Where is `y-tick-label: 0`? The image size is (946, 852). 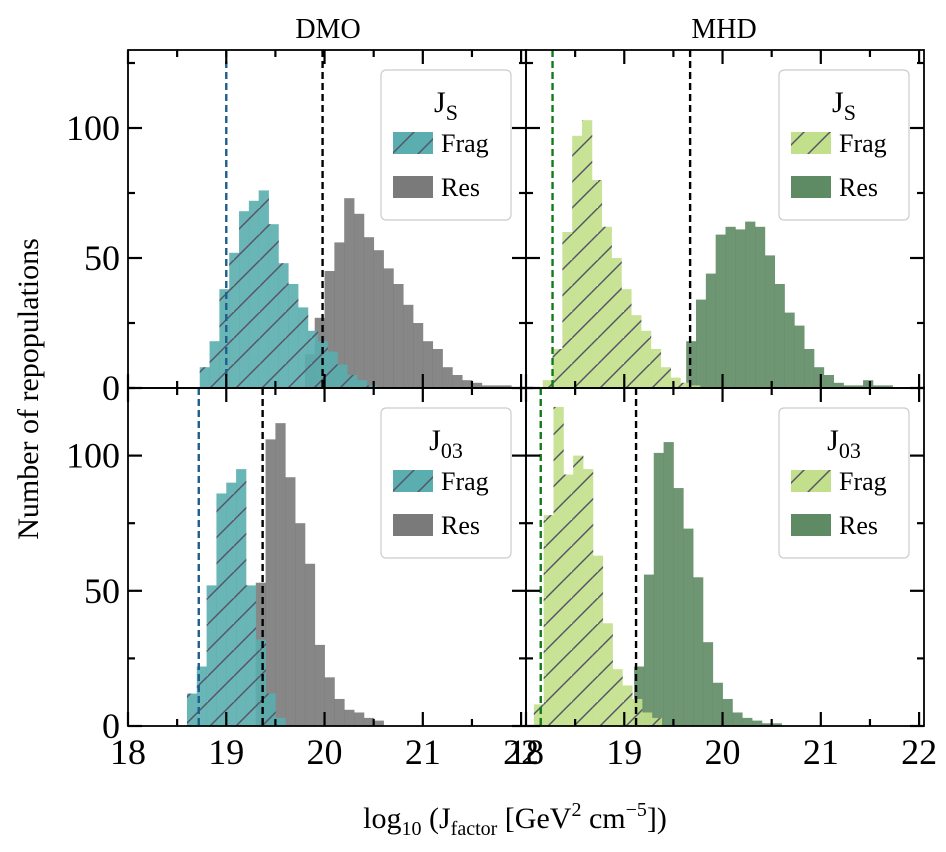
y-tick-label: 0 is located at coordinates (111, 726).